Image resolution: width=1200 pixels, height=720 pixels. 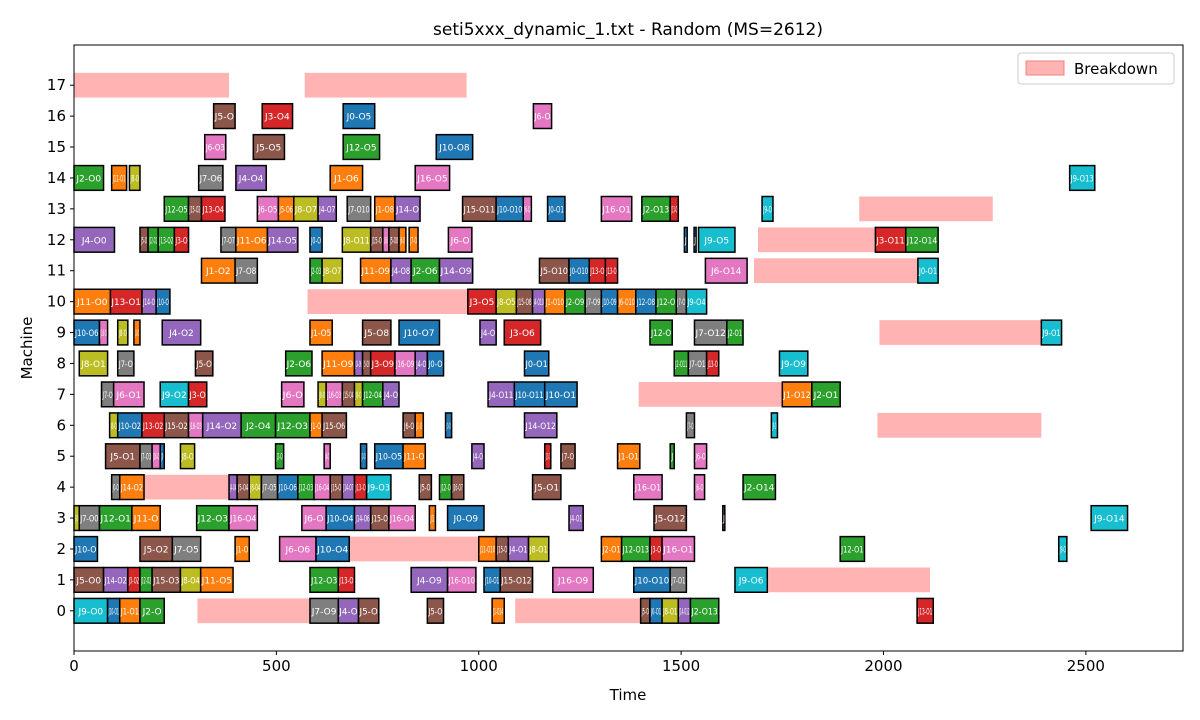 What do you see at coordinates (152, 612) in the screenshot?
I see `operation-label: J2-O` at bounding box center [152, 612].